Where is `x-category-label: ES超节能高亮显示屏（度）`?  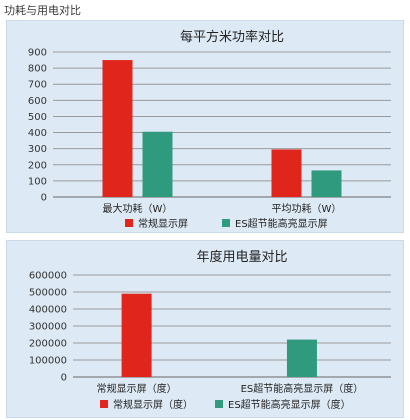
x-category-label: ES超节能高亮显示屏（度） is located at coordinates (302, 388).